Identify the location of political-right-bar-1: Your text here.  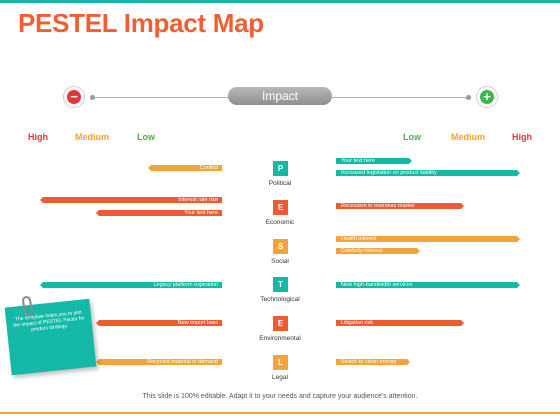
(374, 161).